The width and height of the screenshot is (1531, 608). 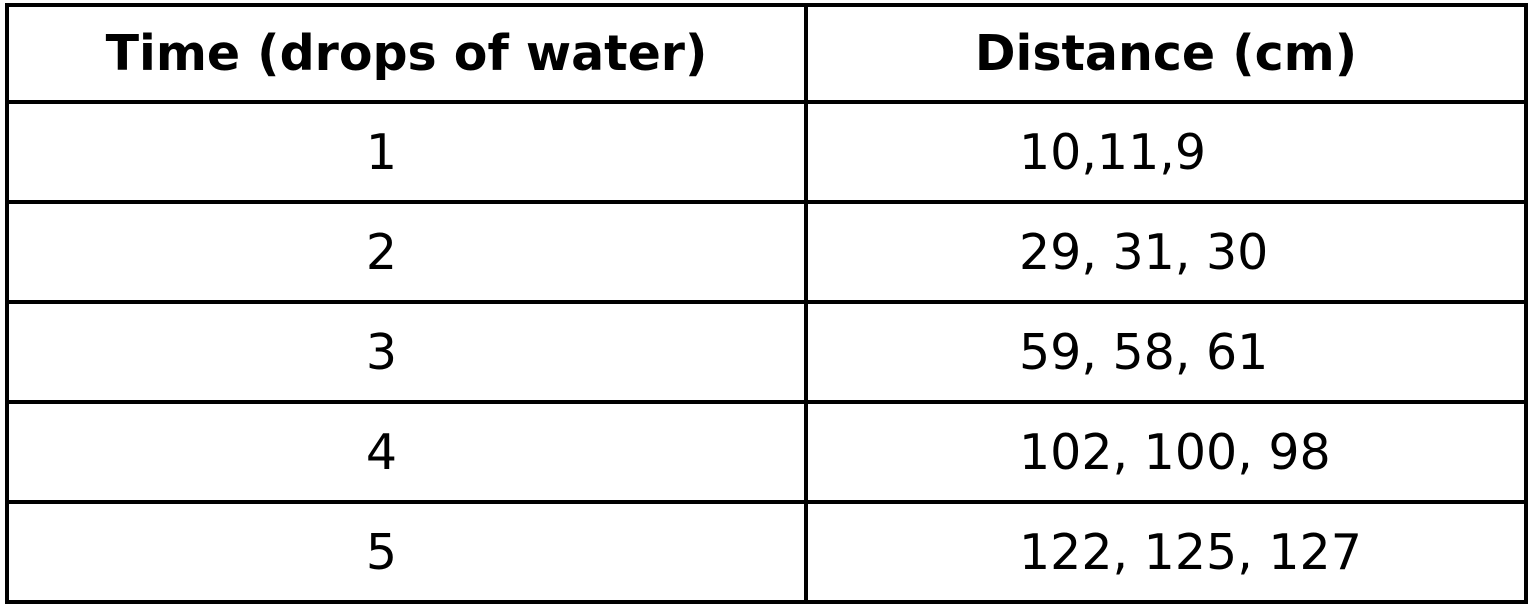 I want to click on column-header-time: Time (drops of water), so click(x=406, y=53).